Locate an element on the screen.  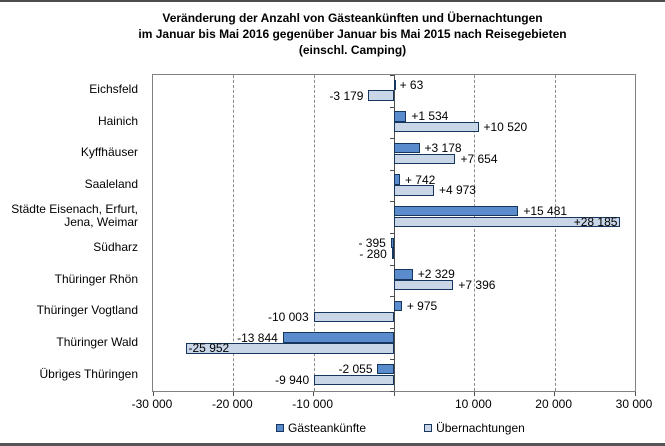
bar-value-label: -2 055 is located at coordinates (355, 369).